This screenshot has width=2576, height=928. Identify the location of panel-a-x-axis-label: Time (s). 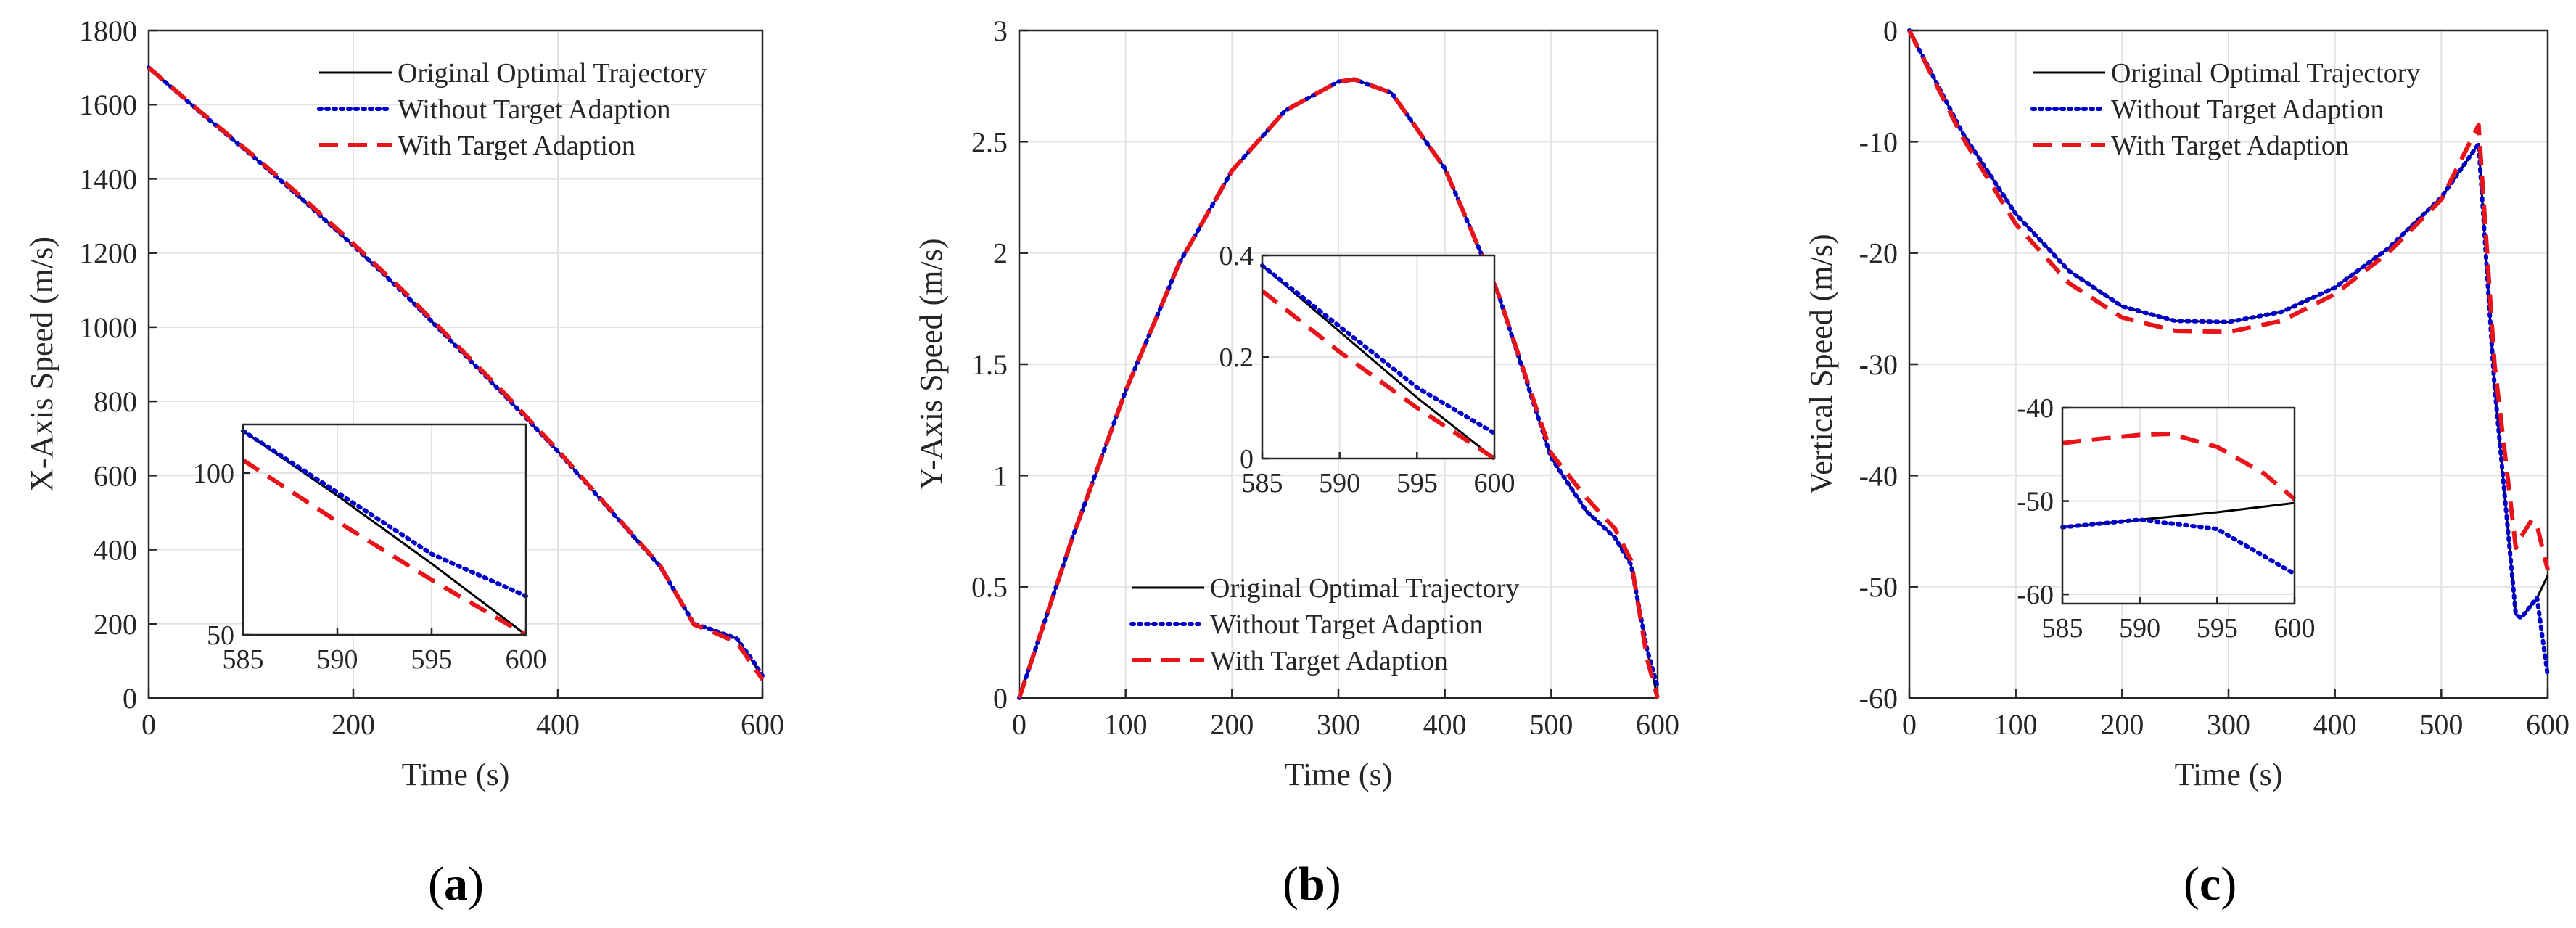
(456, 774).